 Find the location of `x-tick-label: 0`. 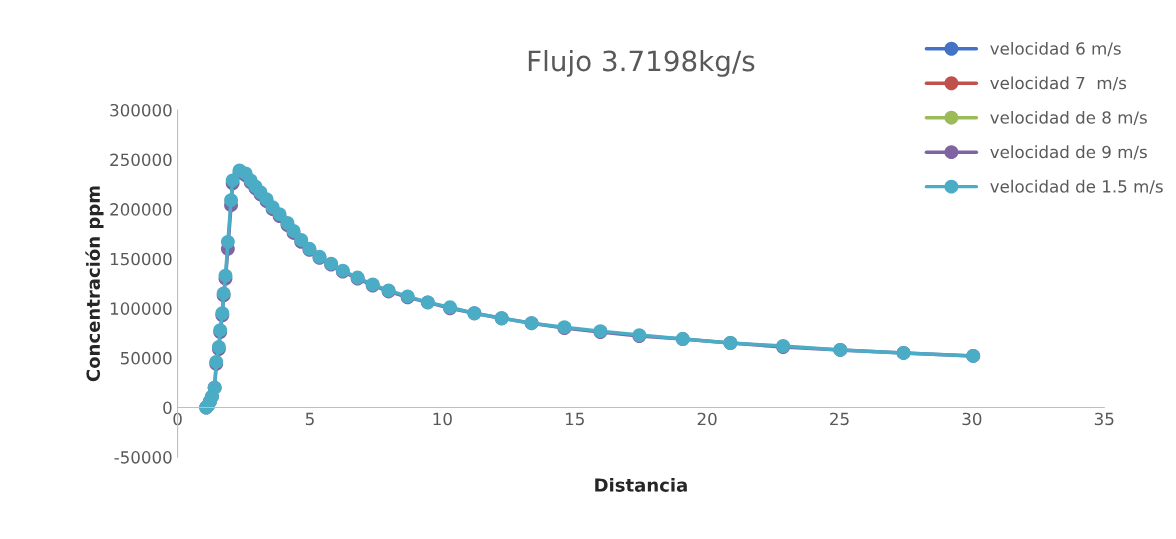

x-tick-label: 0 is located at coordinates (177, 419).